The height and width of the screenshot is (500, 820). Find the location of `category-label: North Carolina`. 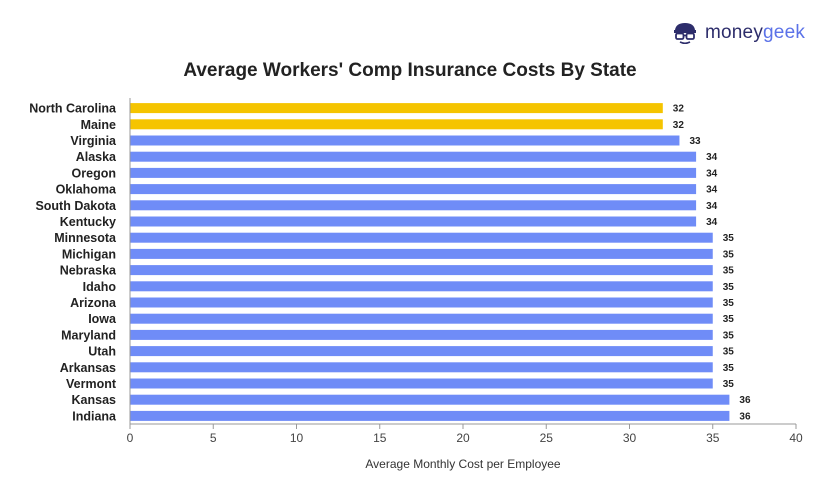

category-label: North Carolina is located at coordinates (73, 109).